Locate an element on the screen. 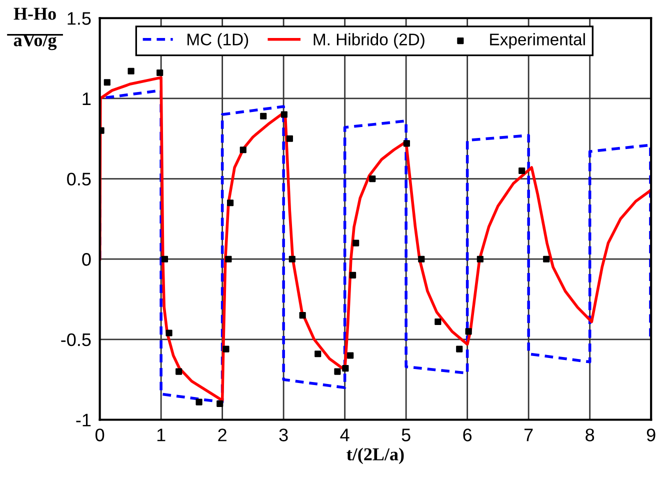 This screenshot has height=477, width=661. x-tick-label: 7 is located at coordinates (528, 435).